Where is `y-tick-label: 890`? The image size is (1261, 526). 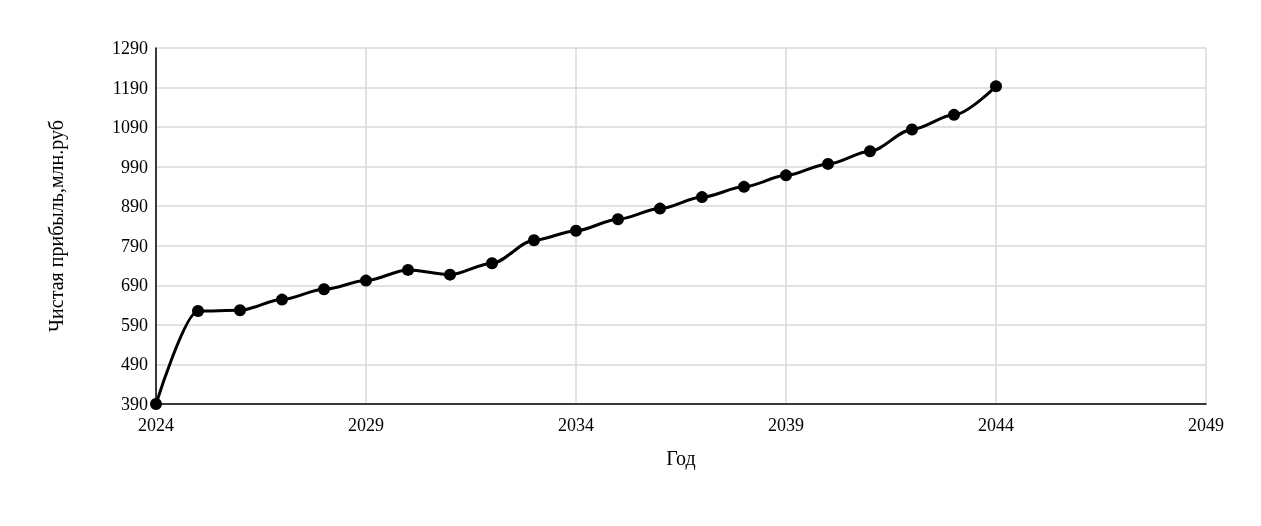
y-tick-label: 890 is located at coordinates (134, 206).